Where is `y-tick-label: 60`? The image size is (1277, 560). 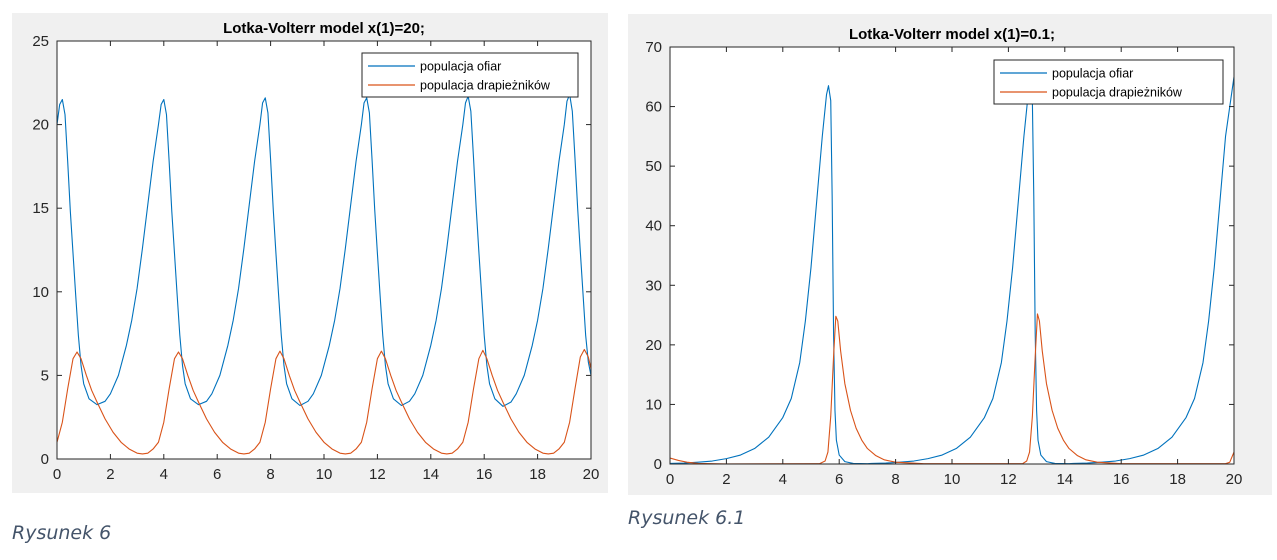
y-tick-label: 60 is located at coordinates (653, 107).